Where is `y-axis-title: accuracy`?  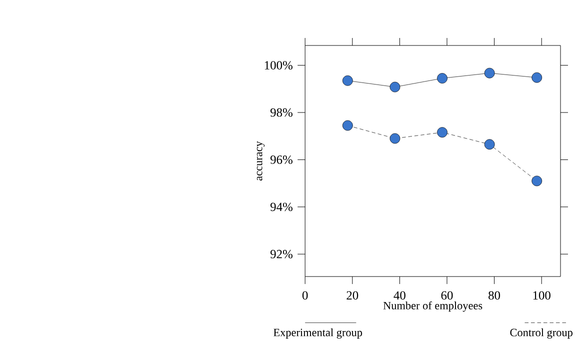
y-axis-title: accuracy is located at coordinates (260, 161).